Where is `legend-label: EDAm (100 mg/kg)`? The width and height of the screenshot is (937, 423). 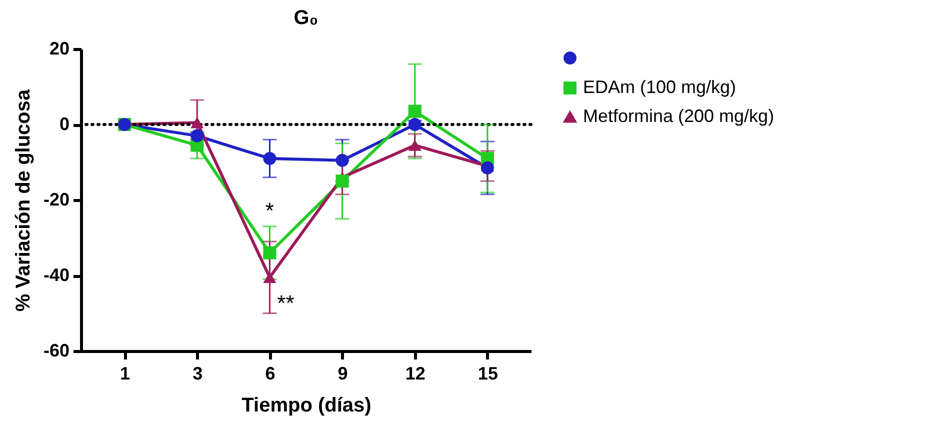 legend-label: EDAm (100 mg/kg) is located at coordinates (659, 87).